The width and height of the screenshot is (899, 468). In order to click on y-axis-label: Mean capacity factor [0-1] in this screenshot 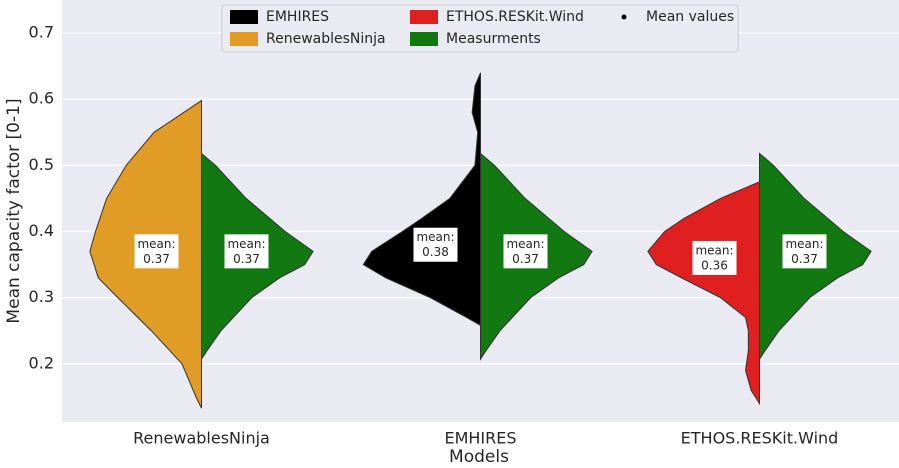, I will do `click(14, 210)`.